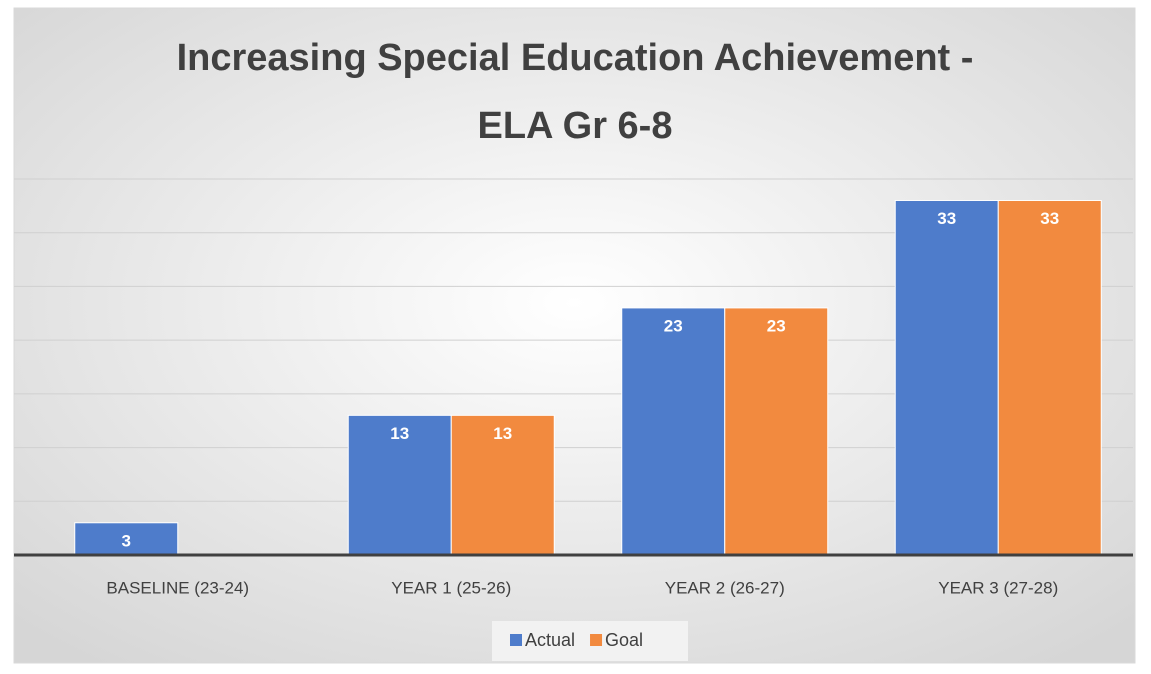  I want to click on legend: Actual Goal, so click(590, 641).